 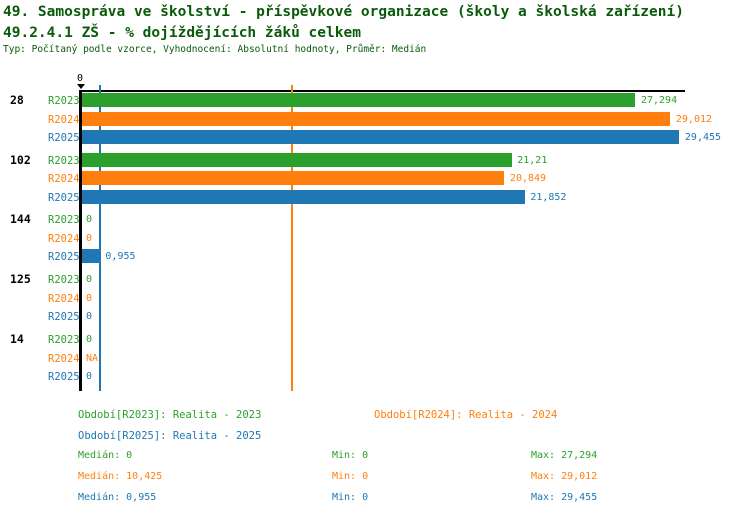 What do you see at coordinates (99, 238) in the screenshot?
I see `reference-line-r2025` at bounding box center [99, 238].